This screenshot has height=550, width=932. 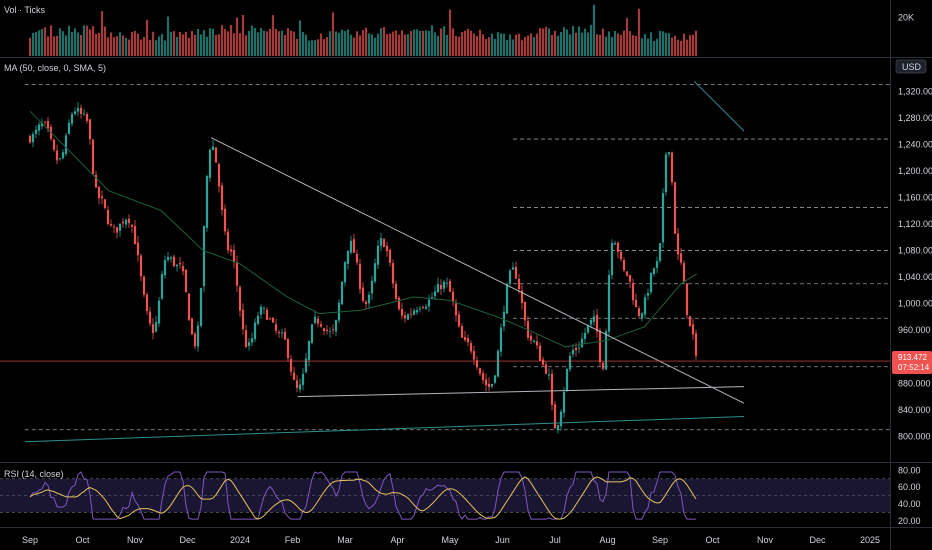 What do you see at coordinates (719, 106) in the screenshot?
I see `trendline` at bounding box center [719, 106].